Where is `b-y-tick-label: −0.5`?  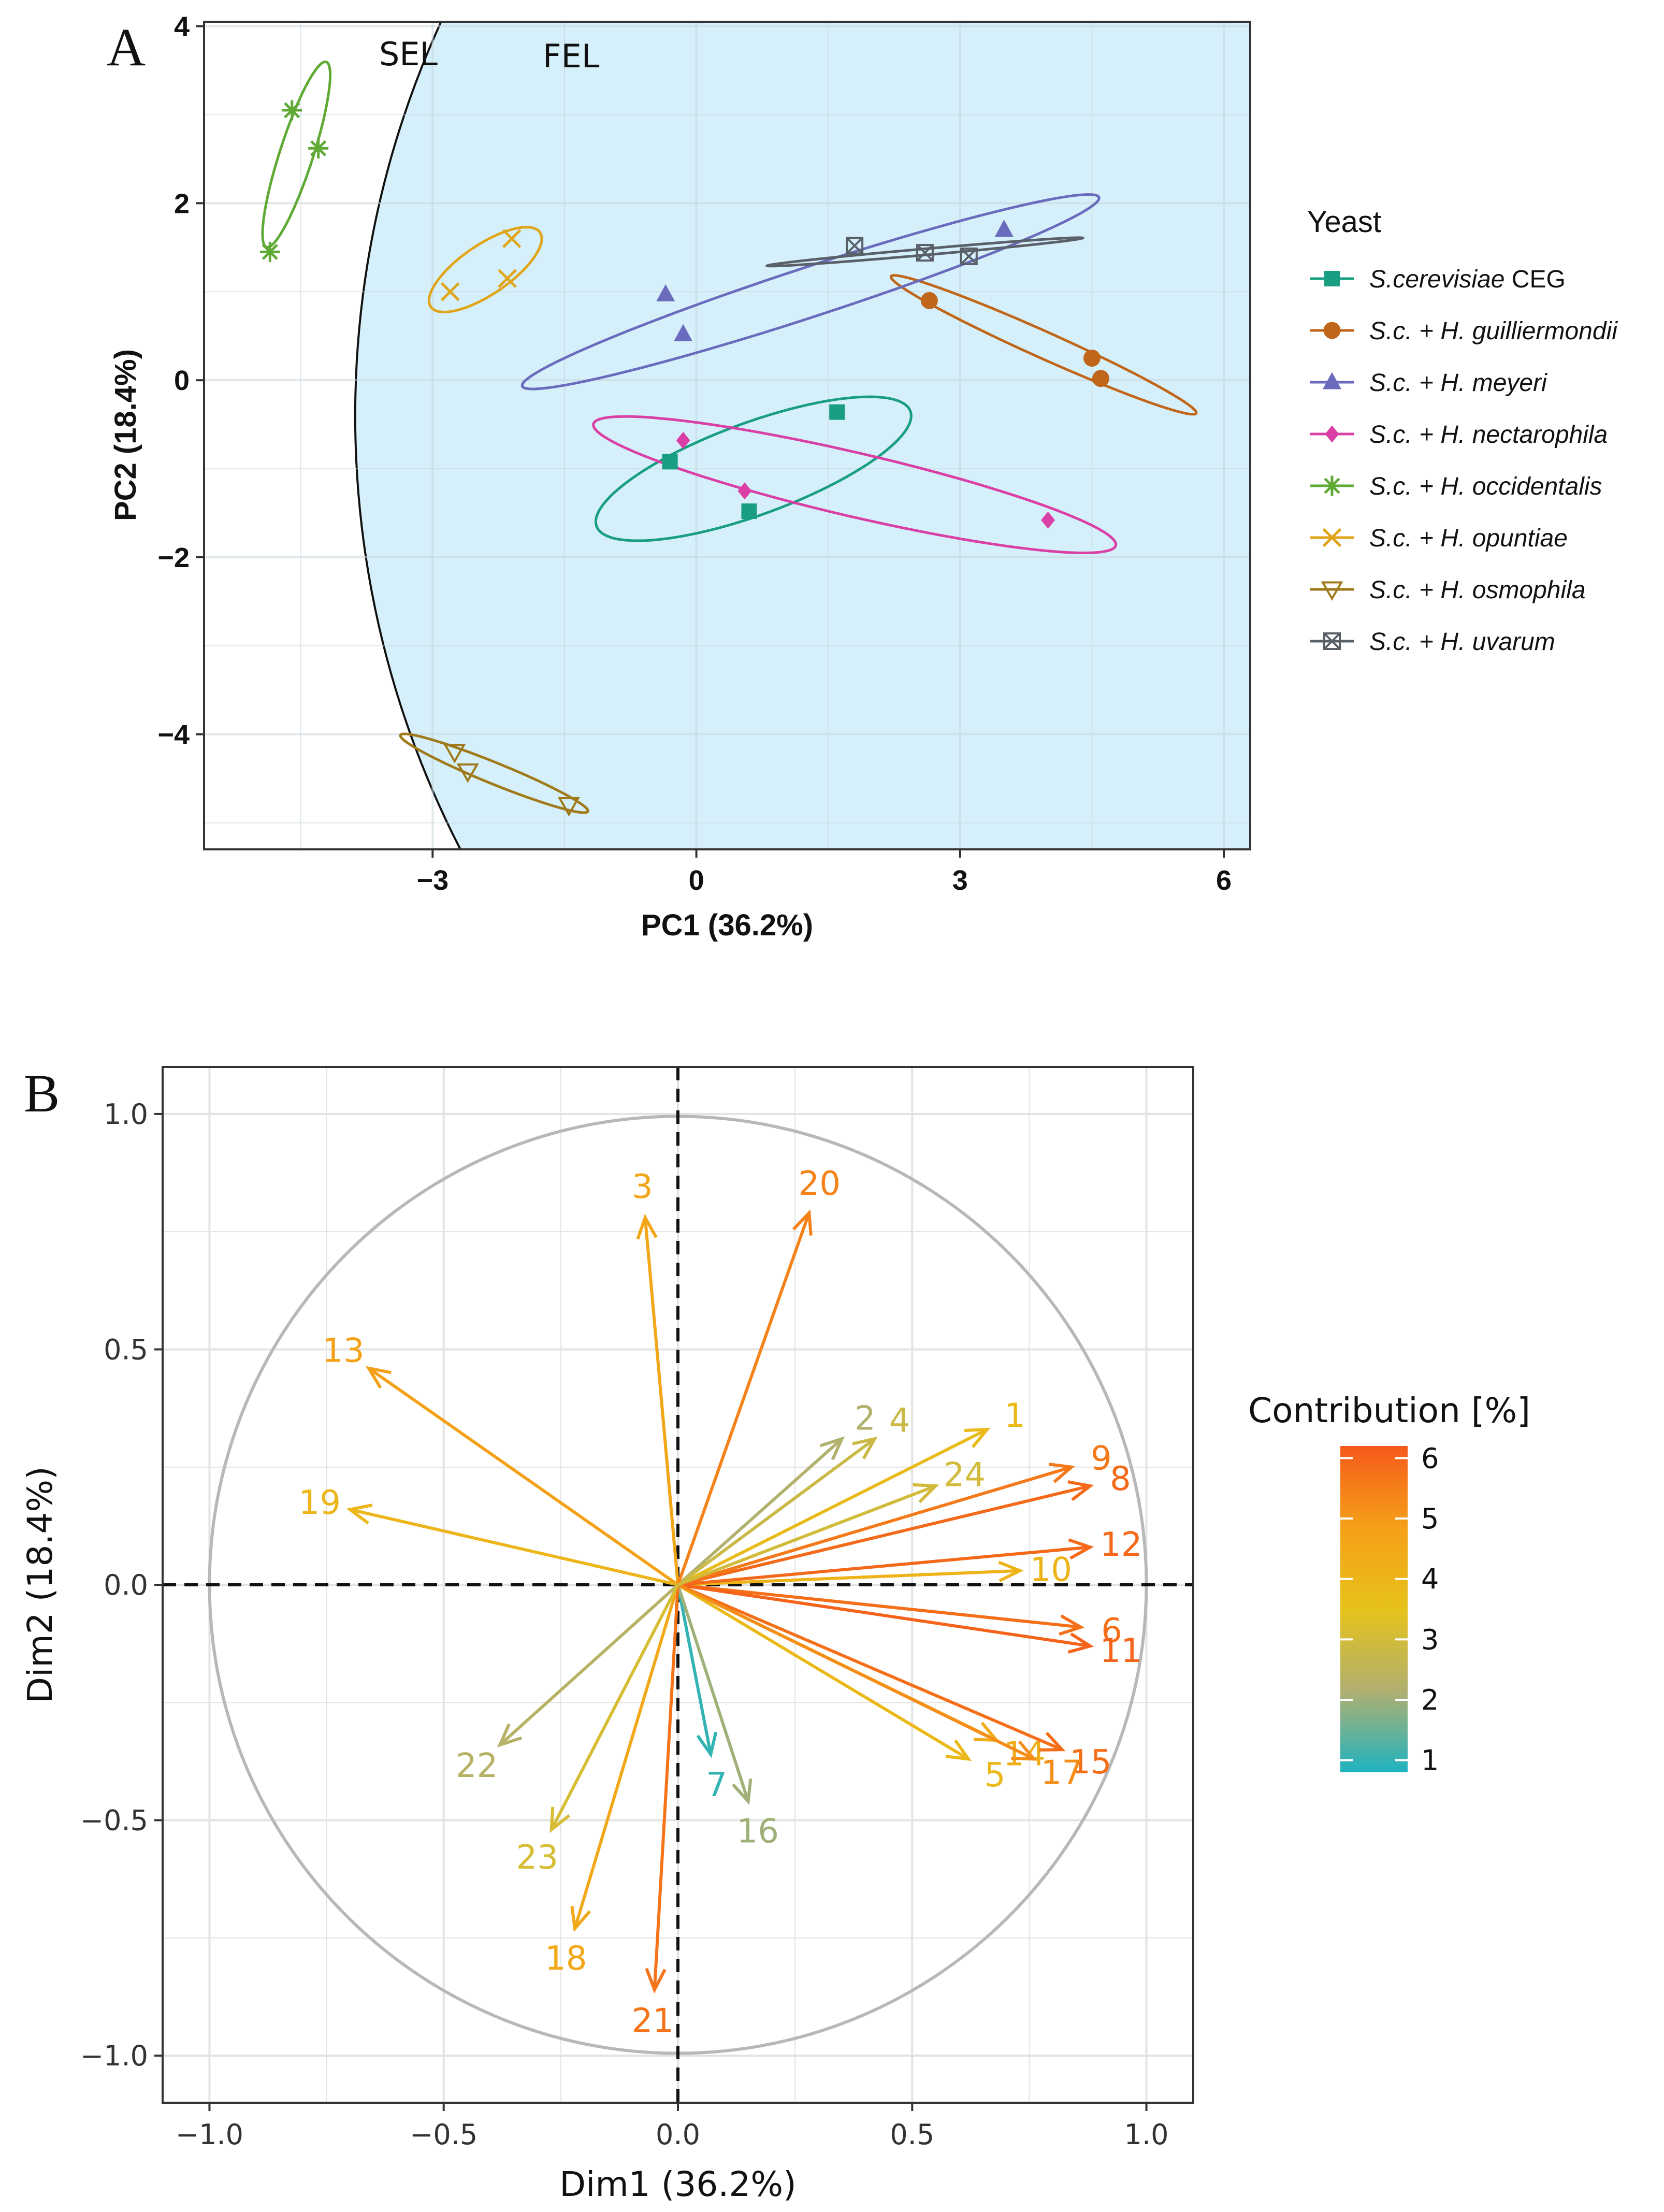 b-y-tick-label: −0.5 is located at coordinates (114, 1820).